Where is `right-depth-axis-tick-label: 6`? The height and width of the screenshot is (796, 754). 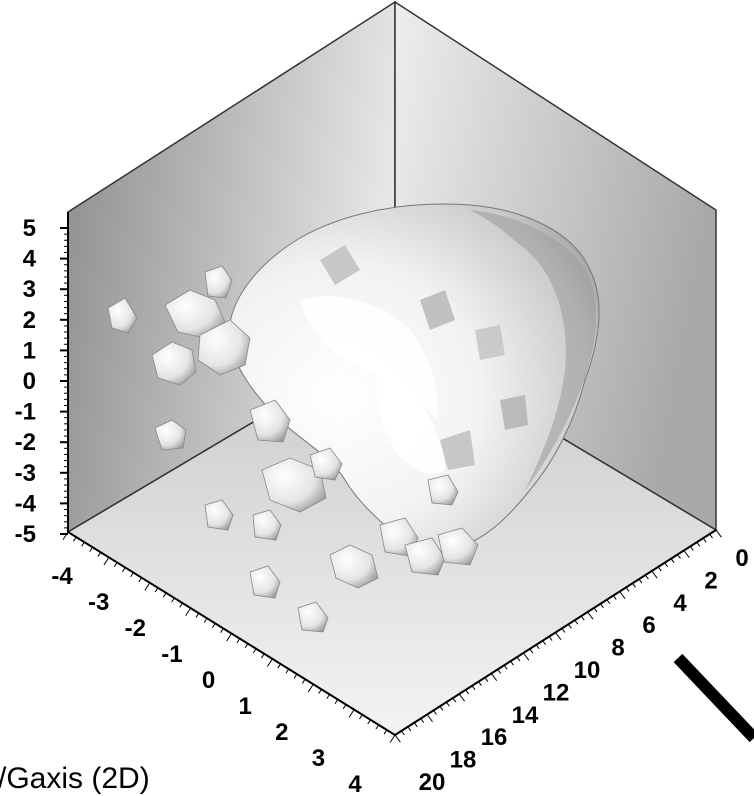
right-depth-axis-tick-label: 6 is located at coordinates (648, 625).